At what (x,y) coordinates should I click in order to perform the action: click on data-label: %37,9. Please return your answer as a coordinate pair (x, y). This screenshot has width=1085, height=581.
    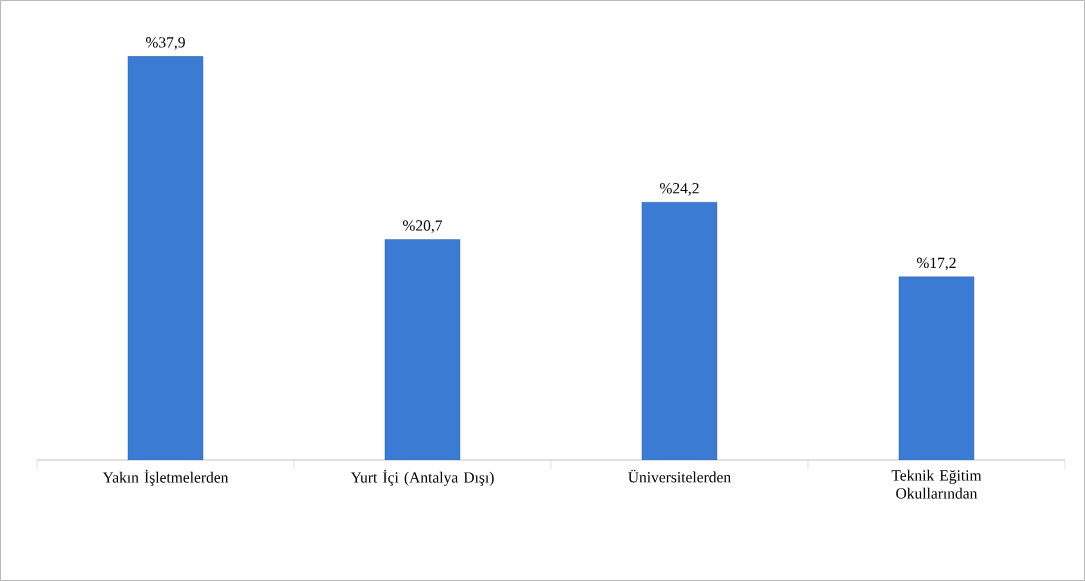
    Looking at the image, I should click on (165, 43).